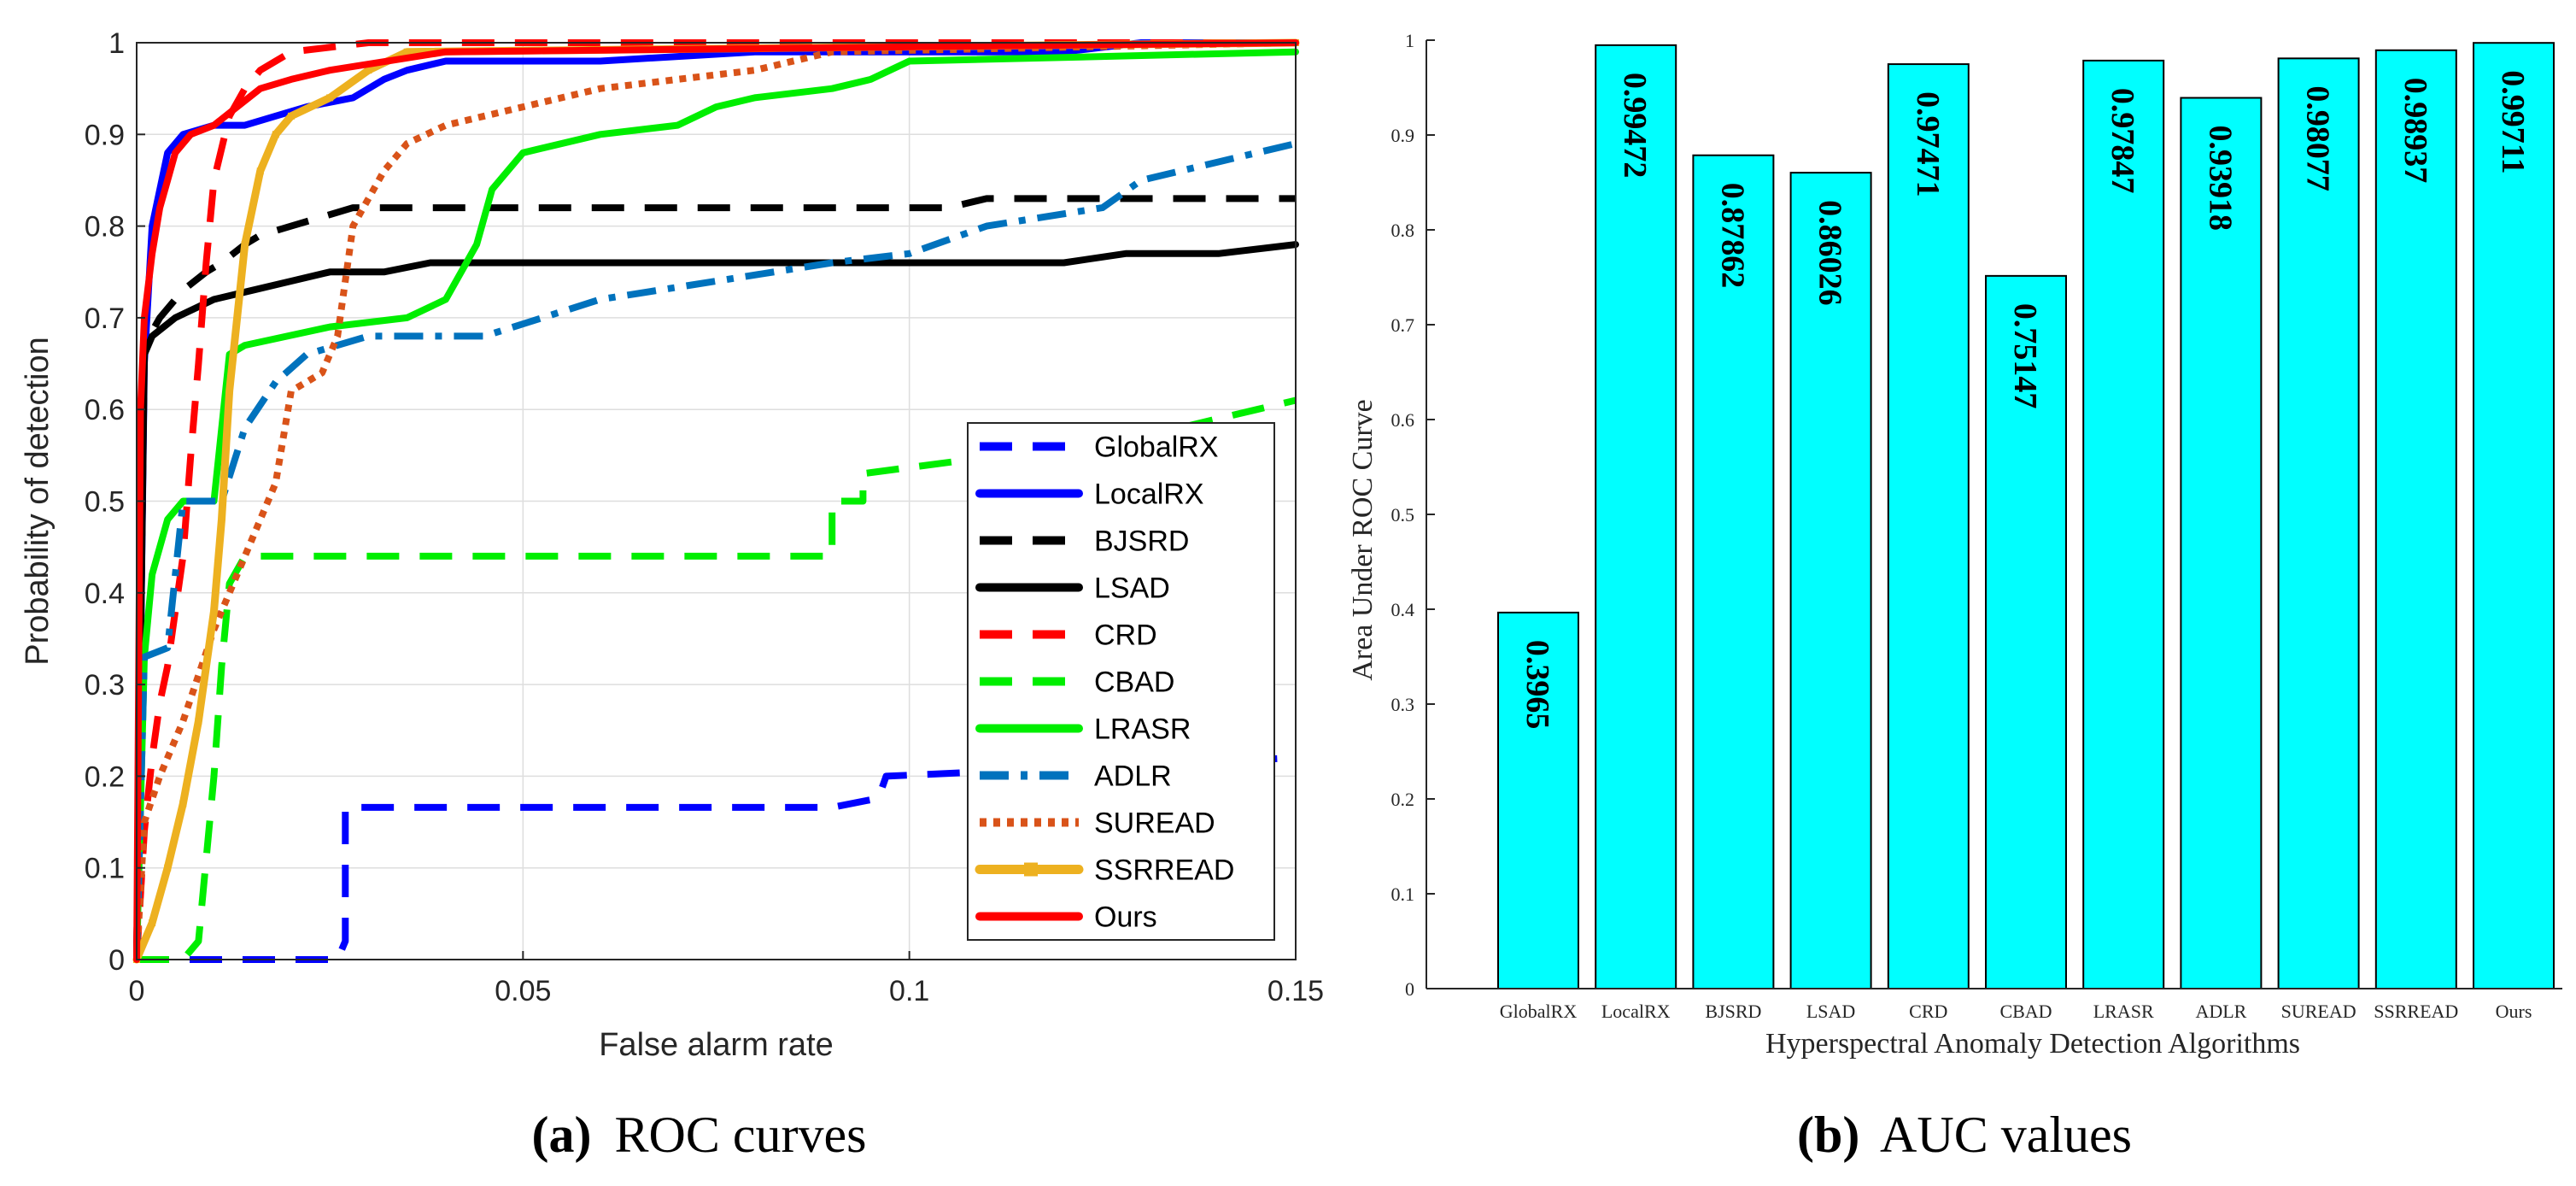 This screenshot has width=2576, height=1186. What do you see at coordinates (1403, 230) in the screenshot?
I see `auc-y-tick-label: 0.8` at bounding box center [1403, 230].